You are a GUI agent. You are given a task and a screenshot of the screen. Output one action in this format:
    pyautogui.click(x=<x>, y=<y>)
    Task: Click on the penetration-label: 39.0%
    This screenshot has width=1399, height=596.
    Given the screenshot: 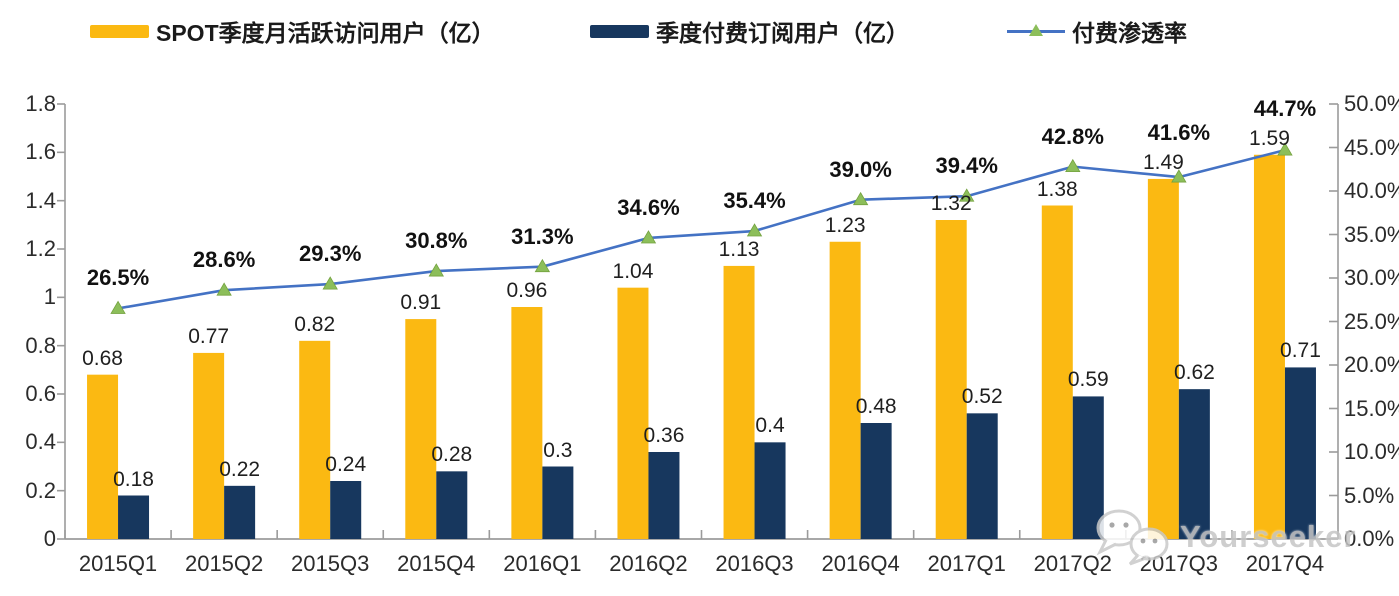 What is the action you would take?
    pyautogui.click(x=860, y=169)
    